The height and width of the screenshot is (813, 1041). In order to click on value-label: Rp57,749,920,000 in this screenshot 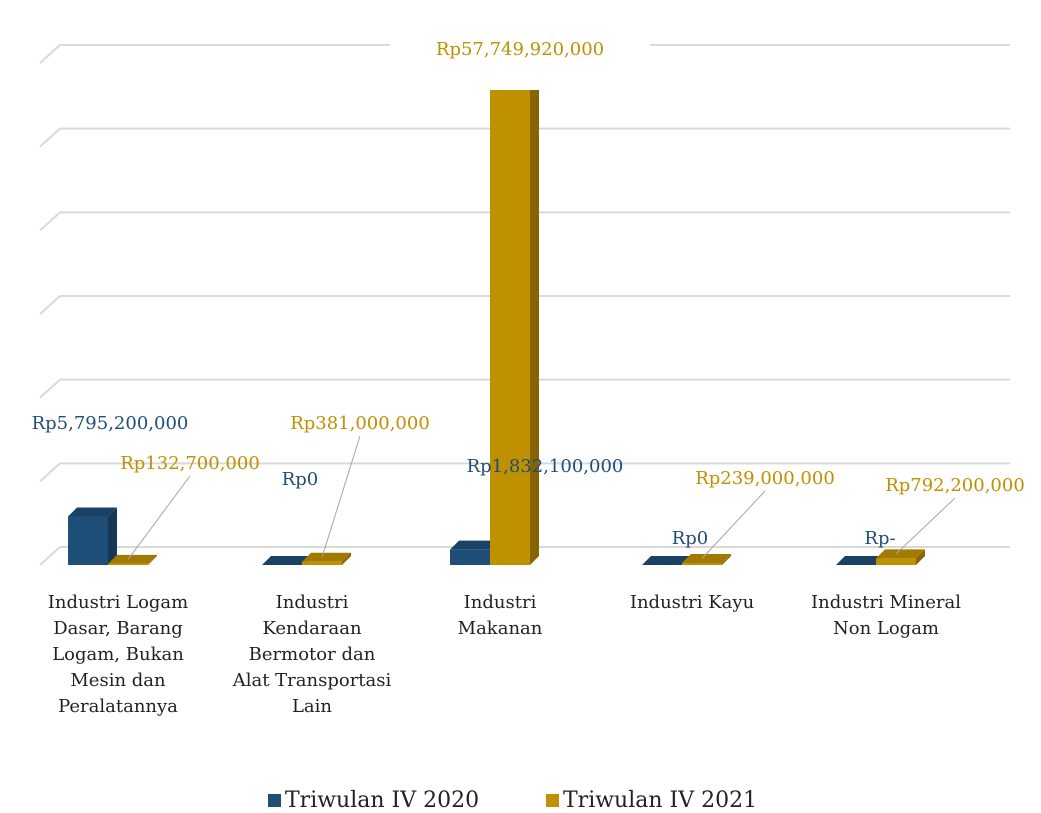, I will do `click(520, 49)`.